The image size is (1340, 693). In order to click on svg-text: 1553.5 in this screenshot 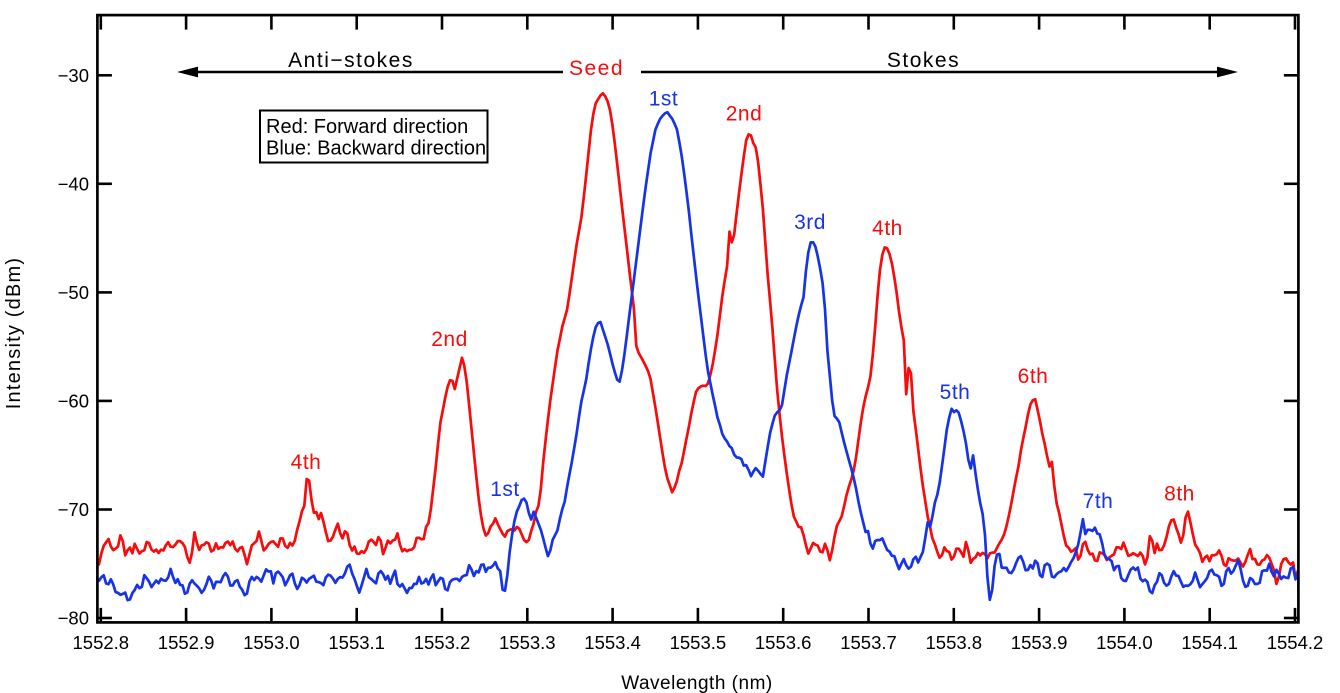, I will do `click(698, 642)`.